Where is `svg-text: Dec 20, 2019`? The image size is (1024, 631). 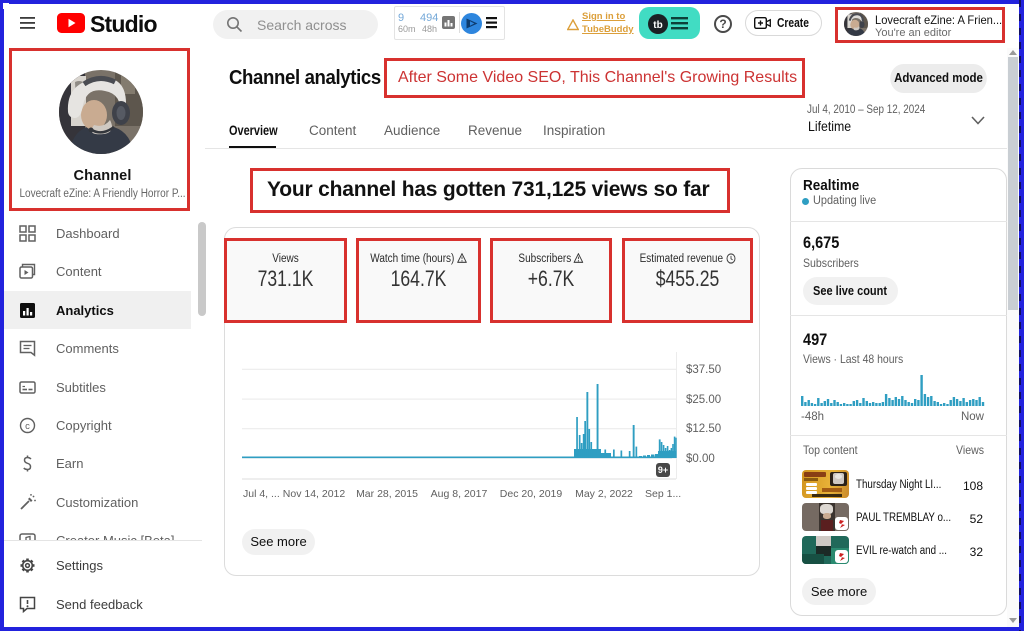
svg-text: Dec 20, 2019 is located at coordinates (531, 494).